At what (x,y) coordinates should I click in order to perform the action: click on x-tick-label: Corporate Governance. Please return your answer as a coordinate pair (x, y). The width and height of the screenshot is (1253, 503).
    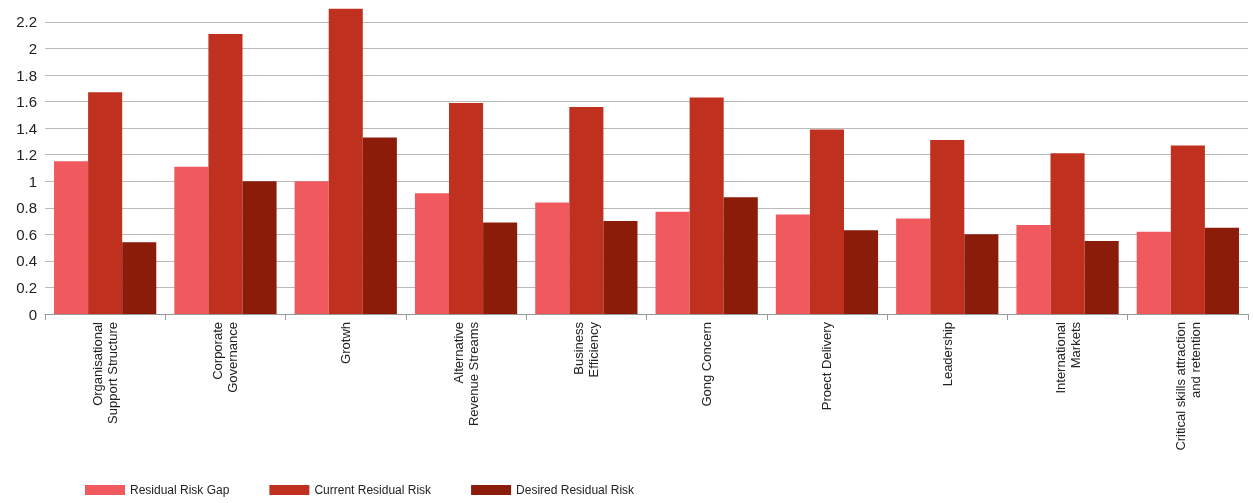
    Looking at the image, I should click on (225, 357).